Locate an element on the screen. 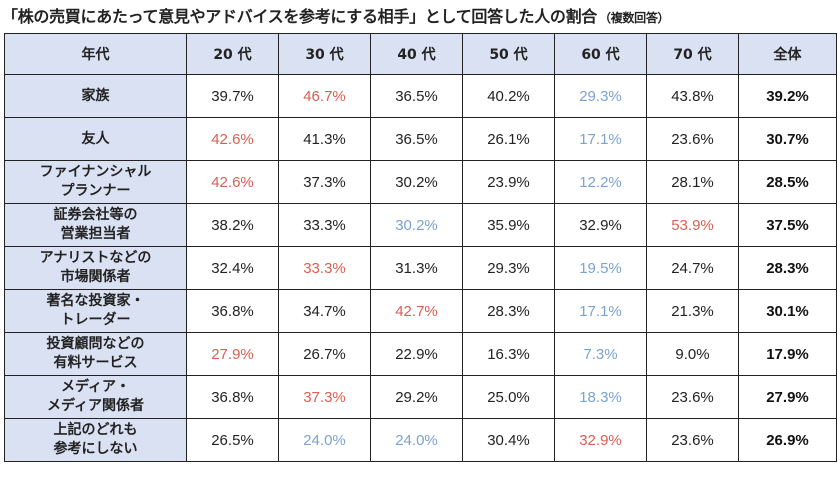  row-label: 証券会社等の 営業担当者 is located at coordinates (95, 225).